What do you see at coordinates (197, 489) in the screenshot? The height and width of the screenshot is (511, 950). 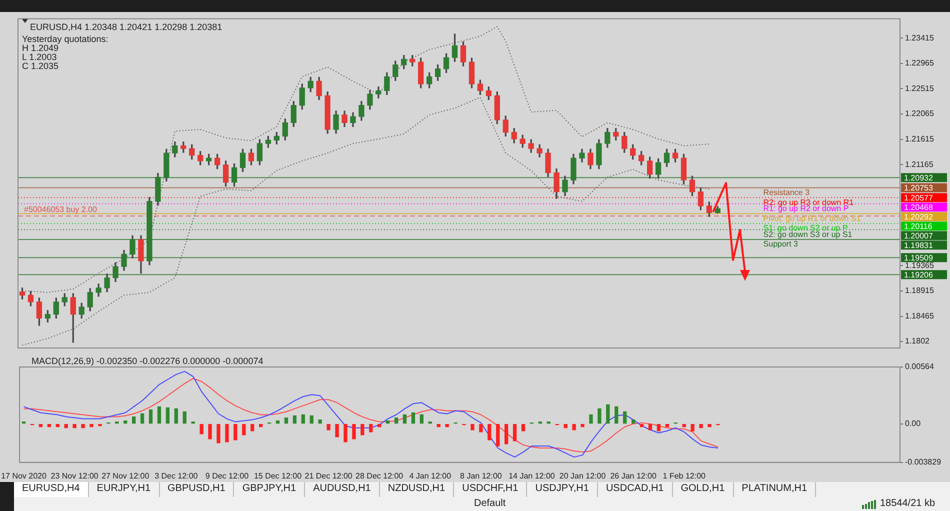 I see `text: GBPUSD,H1` at bounding box center [197, 489].